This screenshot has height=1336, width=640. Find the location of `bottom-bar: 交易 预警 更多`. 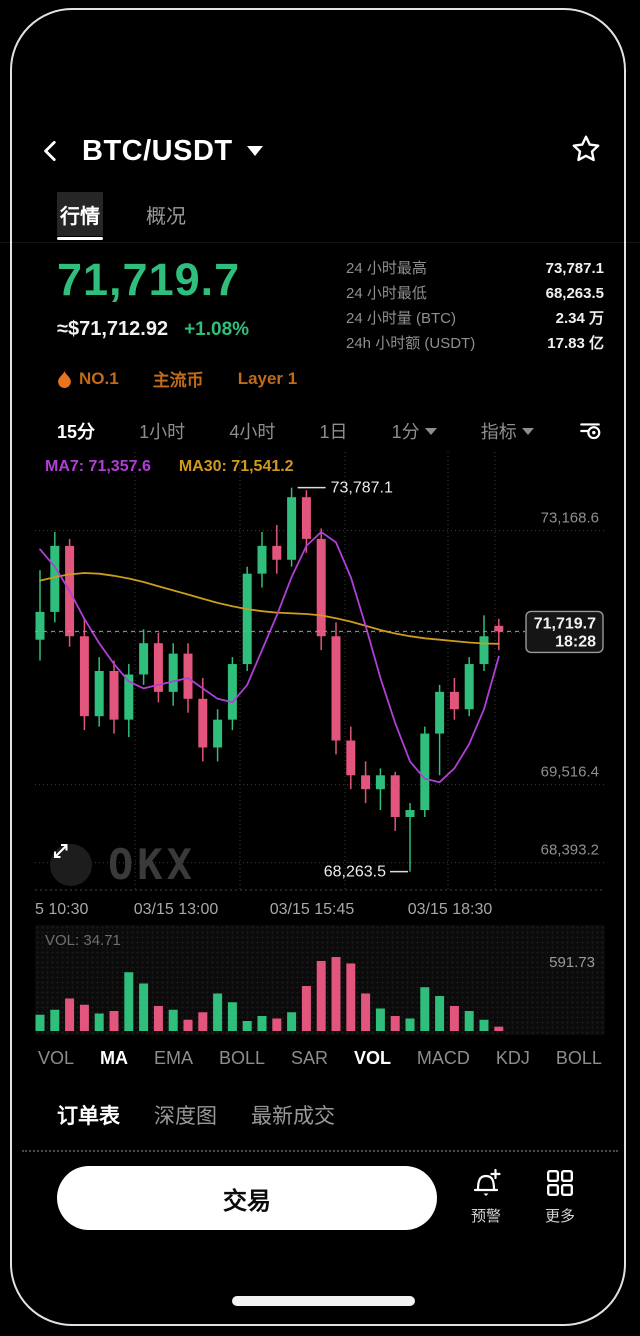

bottom-bar: 交易 预警 更多 is located at coordinates (320, 1206).